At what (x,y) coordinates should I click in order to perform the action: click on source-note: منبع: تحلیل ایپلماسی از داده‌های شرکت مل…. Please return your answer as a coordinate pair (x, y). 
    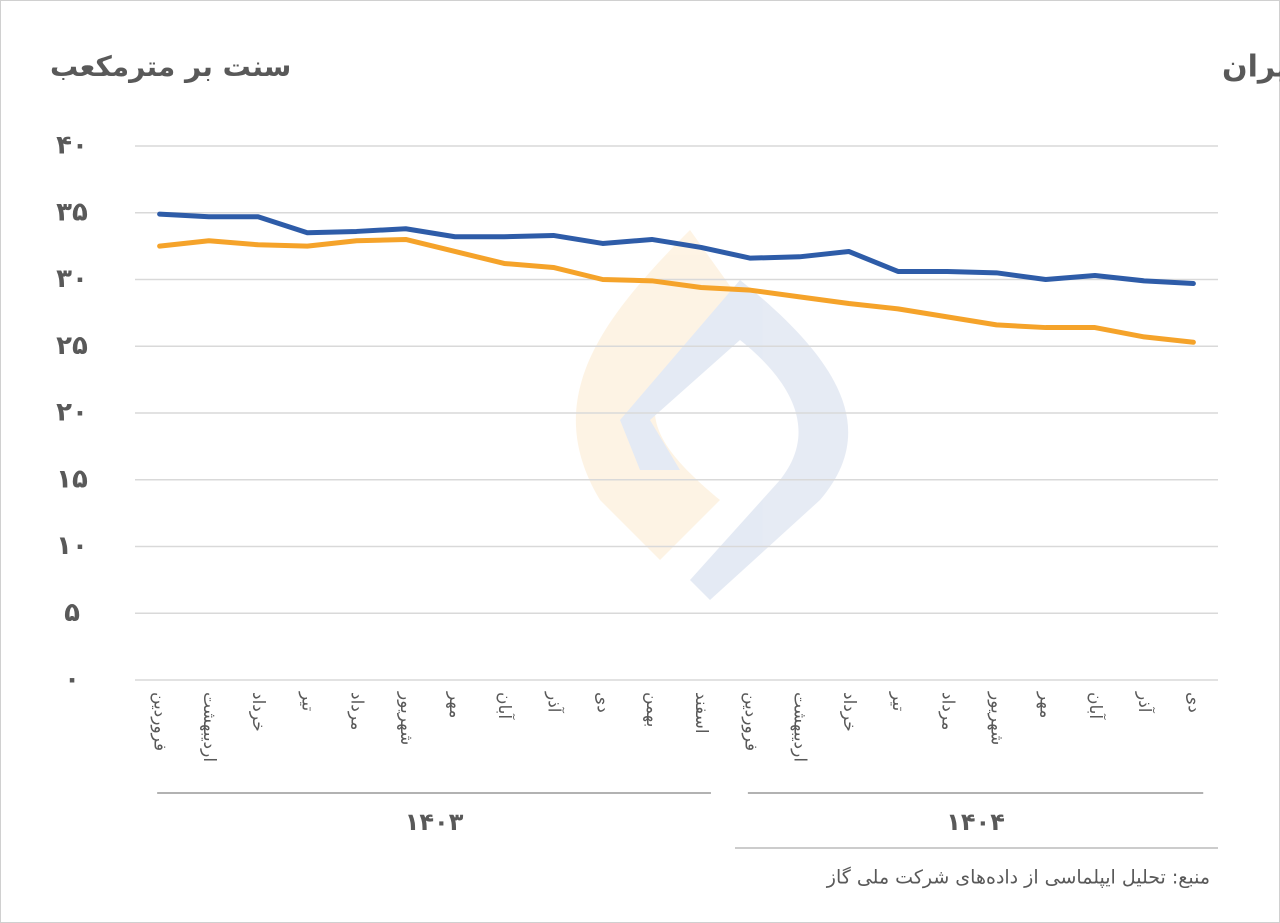
    Looking at the image, I should click on (1018, 877).